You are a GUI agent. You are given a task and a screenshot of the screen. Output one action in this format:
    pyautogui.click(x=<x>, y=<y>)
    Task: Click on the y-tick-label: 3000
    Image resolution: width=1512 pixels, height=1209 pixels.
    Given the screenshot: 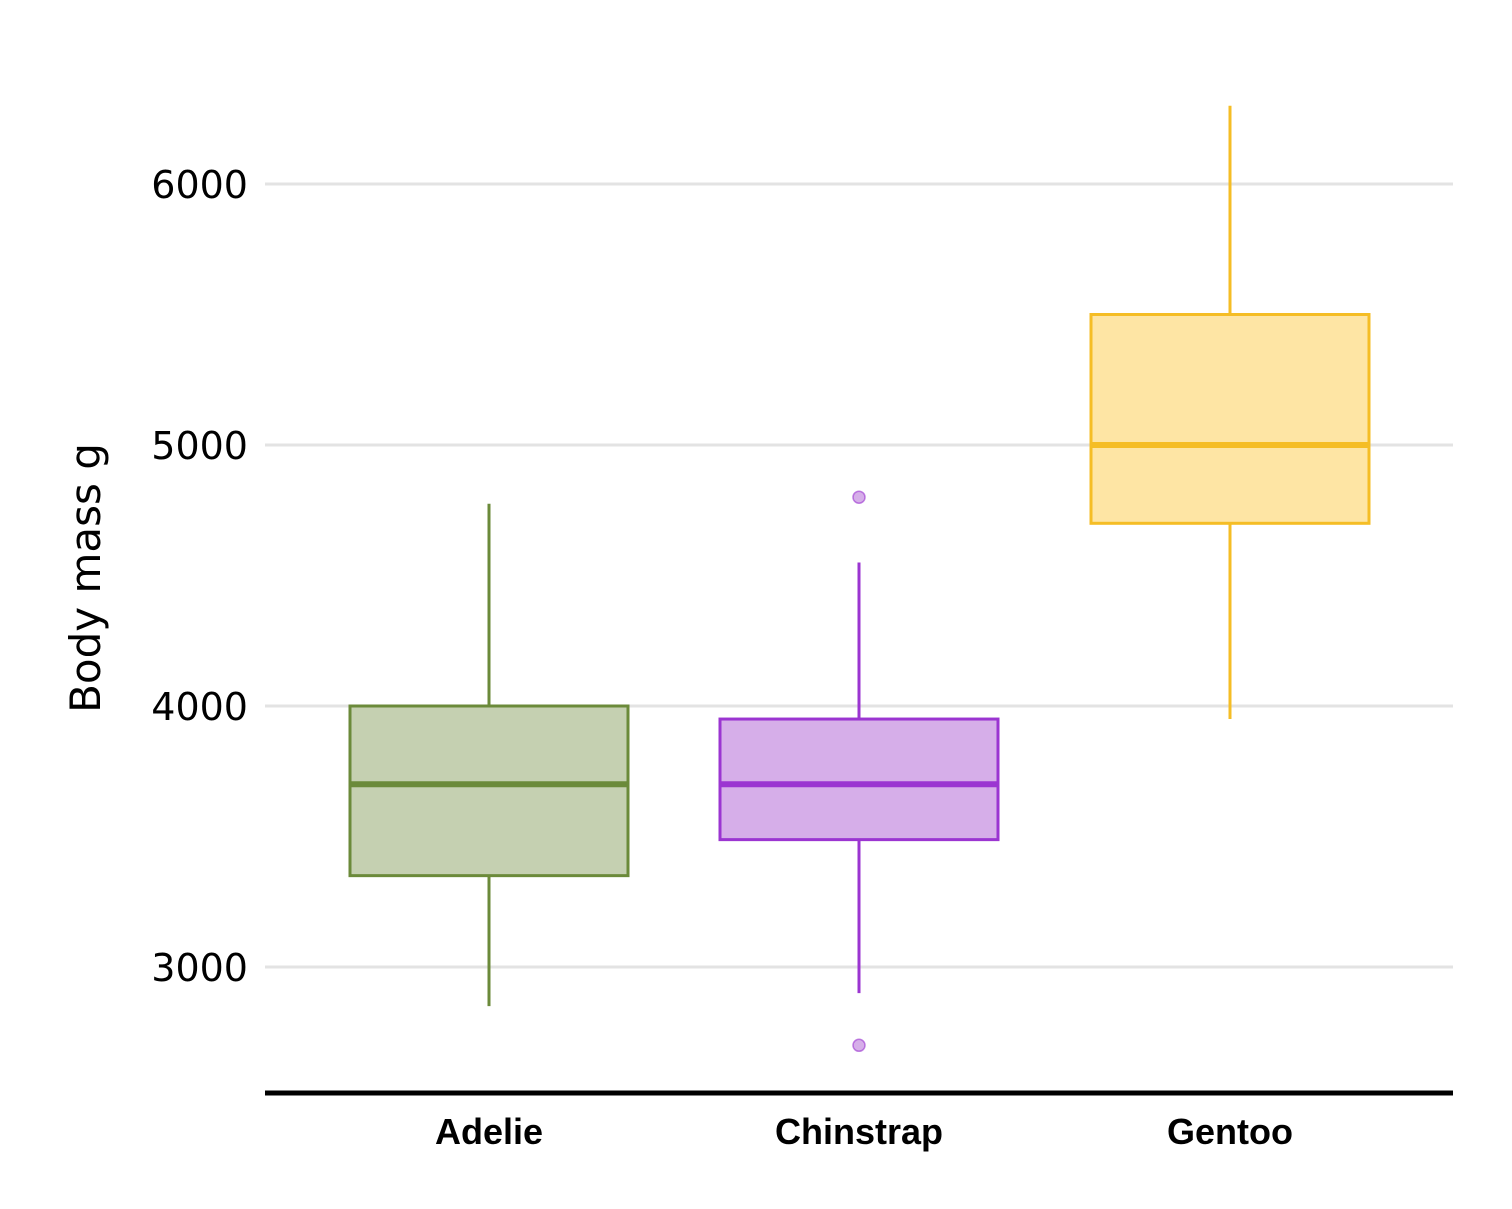 What is the action you would take?
    pyautogui.click(x=199, y=968)
    